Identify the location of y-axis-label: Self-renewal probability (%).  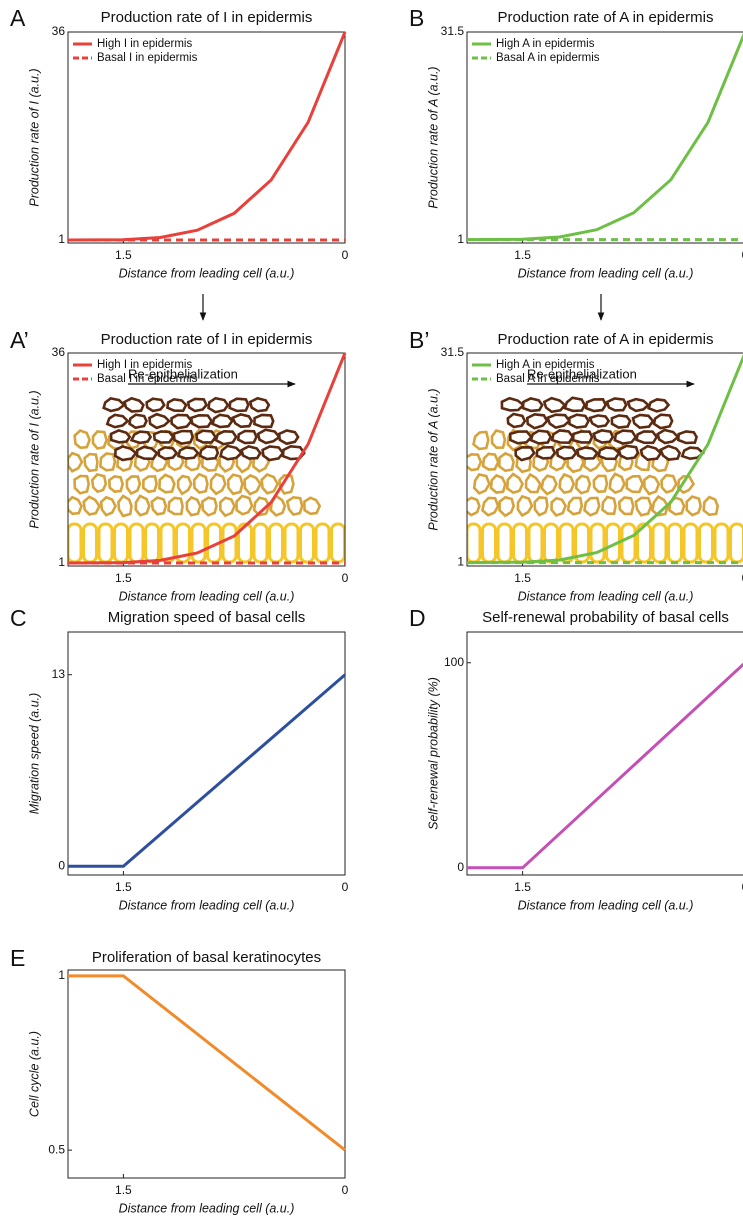
(433, 753).